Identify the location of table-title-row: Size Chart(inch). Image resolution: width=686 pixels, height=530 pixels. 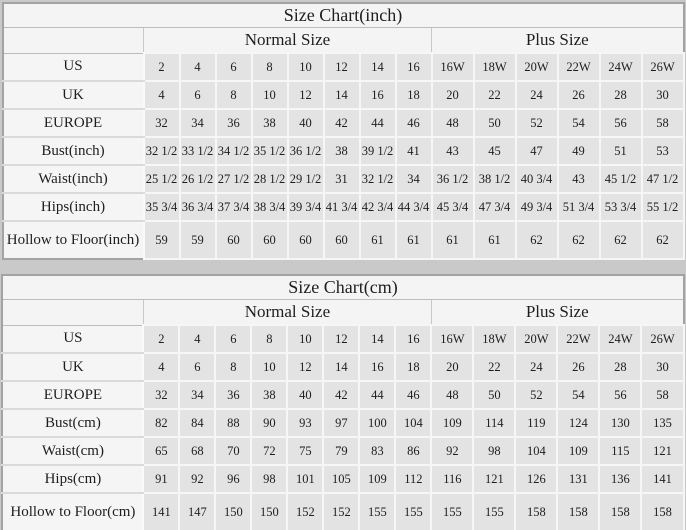
(343, 15).